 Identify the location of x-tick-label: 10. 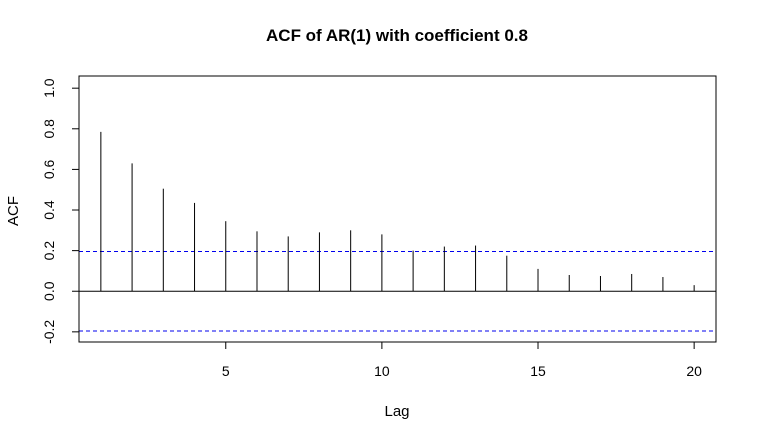
(382, 371).